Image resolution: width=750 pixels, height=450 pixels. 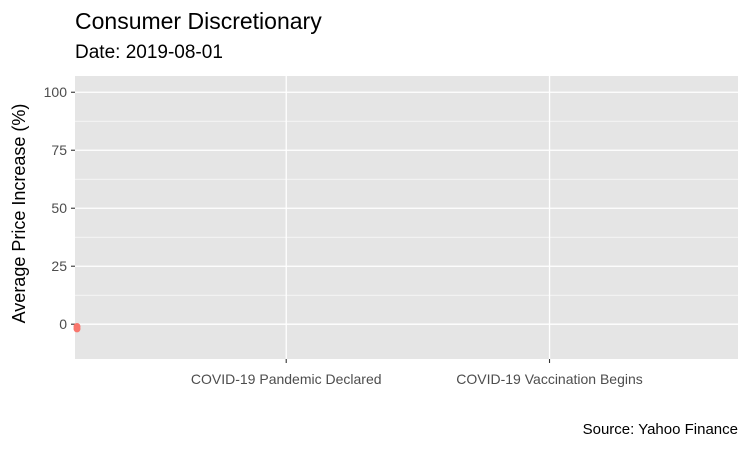 What do you see at coordinates (549, 379) in the screenshot?
I see `x-tick-label: COVID-19 Vaccination Begins` at bounding box center [549, 379].